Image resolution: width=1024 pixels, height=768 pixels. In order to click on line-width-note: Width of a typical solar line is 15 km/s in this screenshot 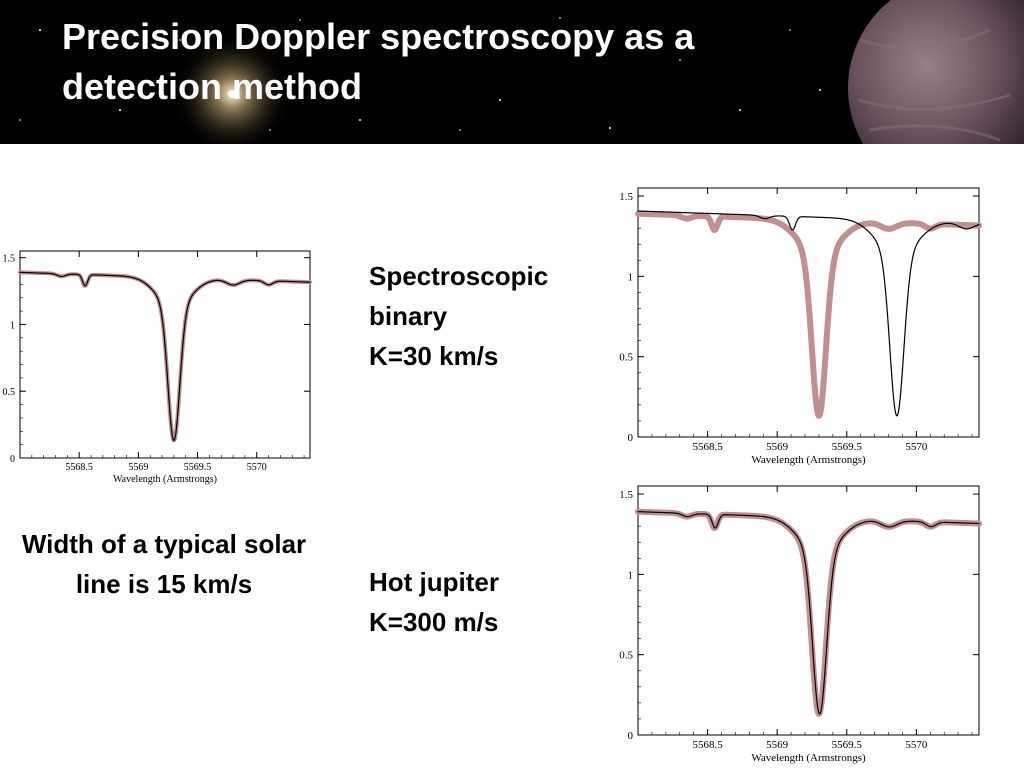, I will do `click(164, 564)`.